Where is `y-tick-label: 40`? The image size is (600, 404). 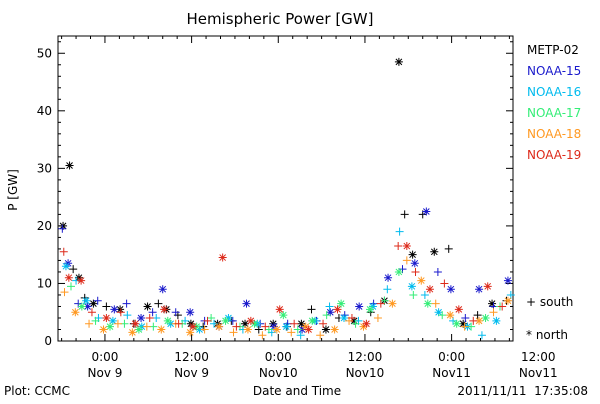 y-tick-label: 40 is located at coordinates (44, 111).